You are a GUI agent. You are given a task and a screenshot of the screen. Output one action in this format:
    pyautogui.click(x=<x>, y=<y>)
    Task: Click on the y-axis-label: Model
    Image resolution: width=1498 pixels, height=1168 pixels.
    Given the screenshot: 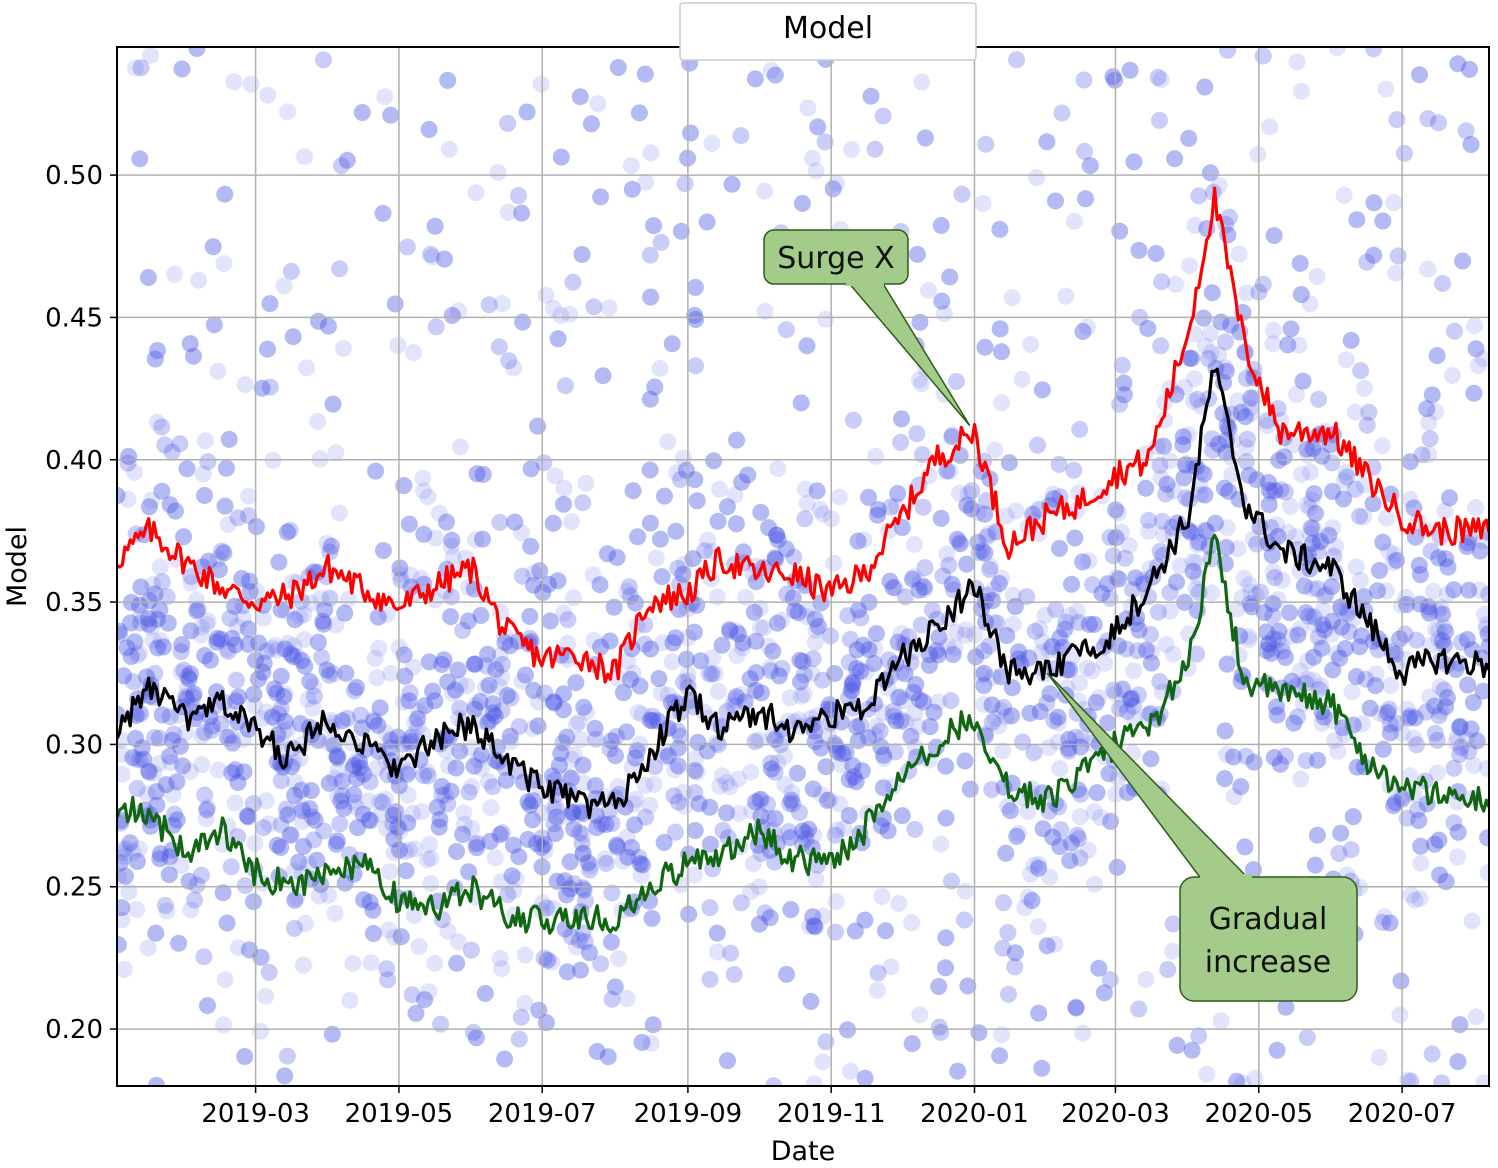 What is the action you would take?
    pyautogui.click(x=17, y=566)
    